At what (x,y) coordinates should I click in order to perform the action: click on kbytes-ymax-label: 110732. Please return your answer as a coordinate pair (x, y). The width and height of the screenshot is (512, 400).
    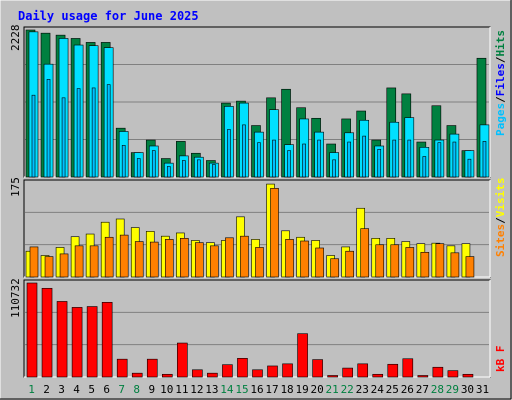
    Looking at the image, I should click on (15, 298).